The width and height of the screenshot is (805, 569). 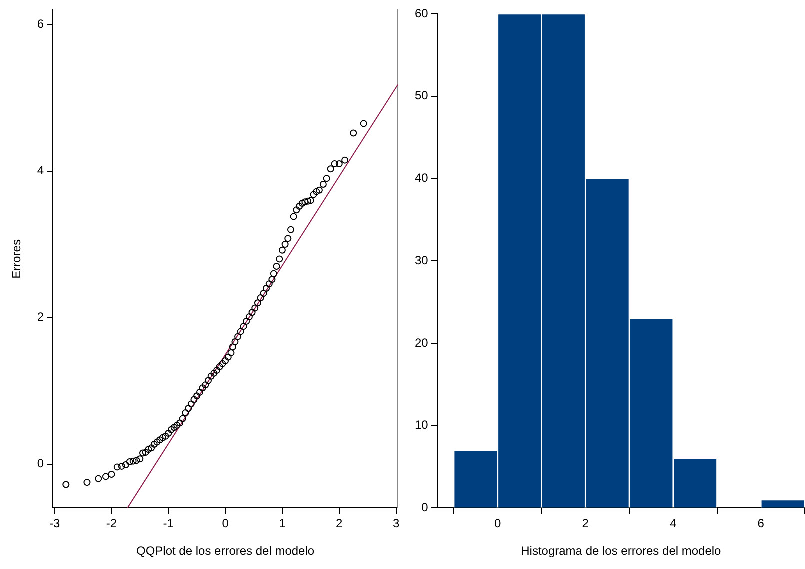 I want to click on y-tick-label: 10, so click(x=421, y=425).